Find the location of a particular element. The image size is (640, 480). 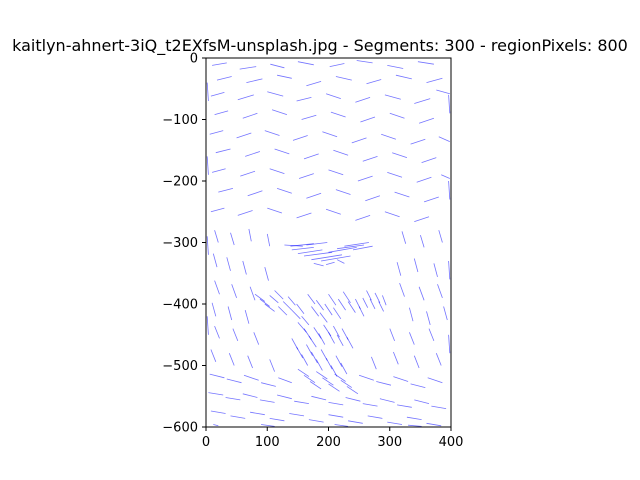

x-axis: 0 100 200 300 400 is located at coordinates (333, 438).